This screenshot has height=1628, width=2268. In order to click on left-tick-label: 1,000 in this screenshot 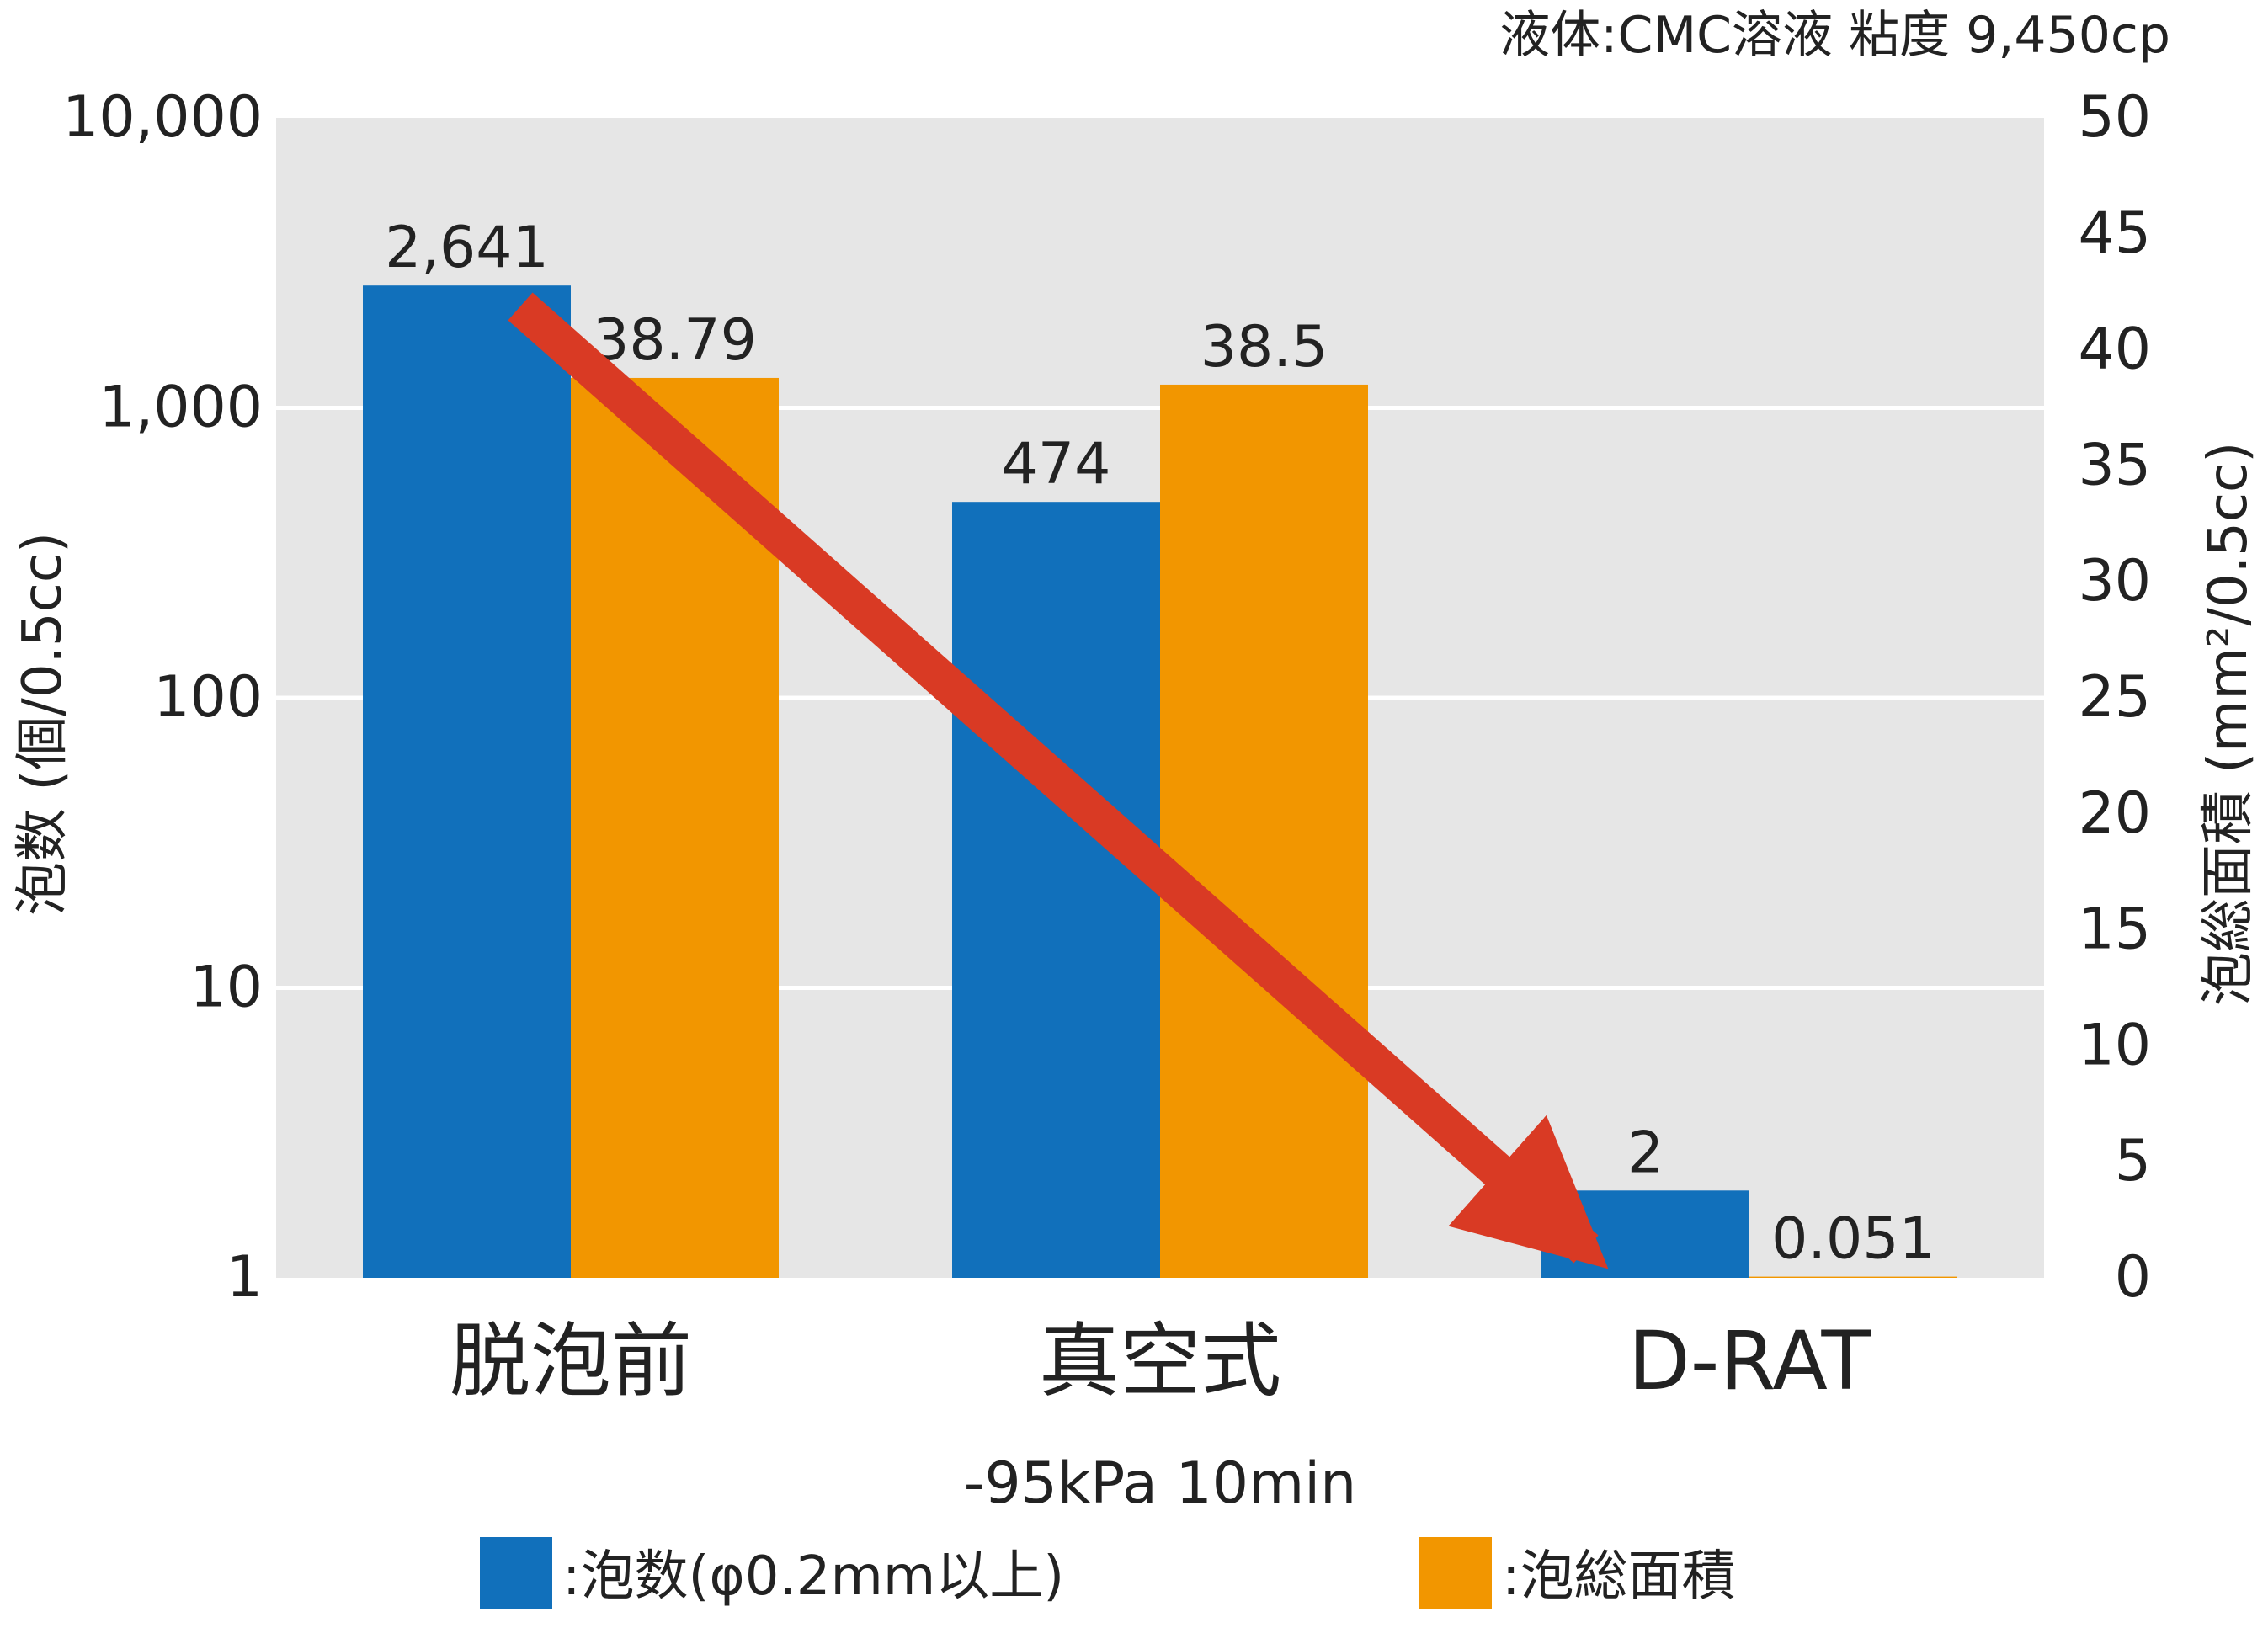, I will do `click(181, 408)`.